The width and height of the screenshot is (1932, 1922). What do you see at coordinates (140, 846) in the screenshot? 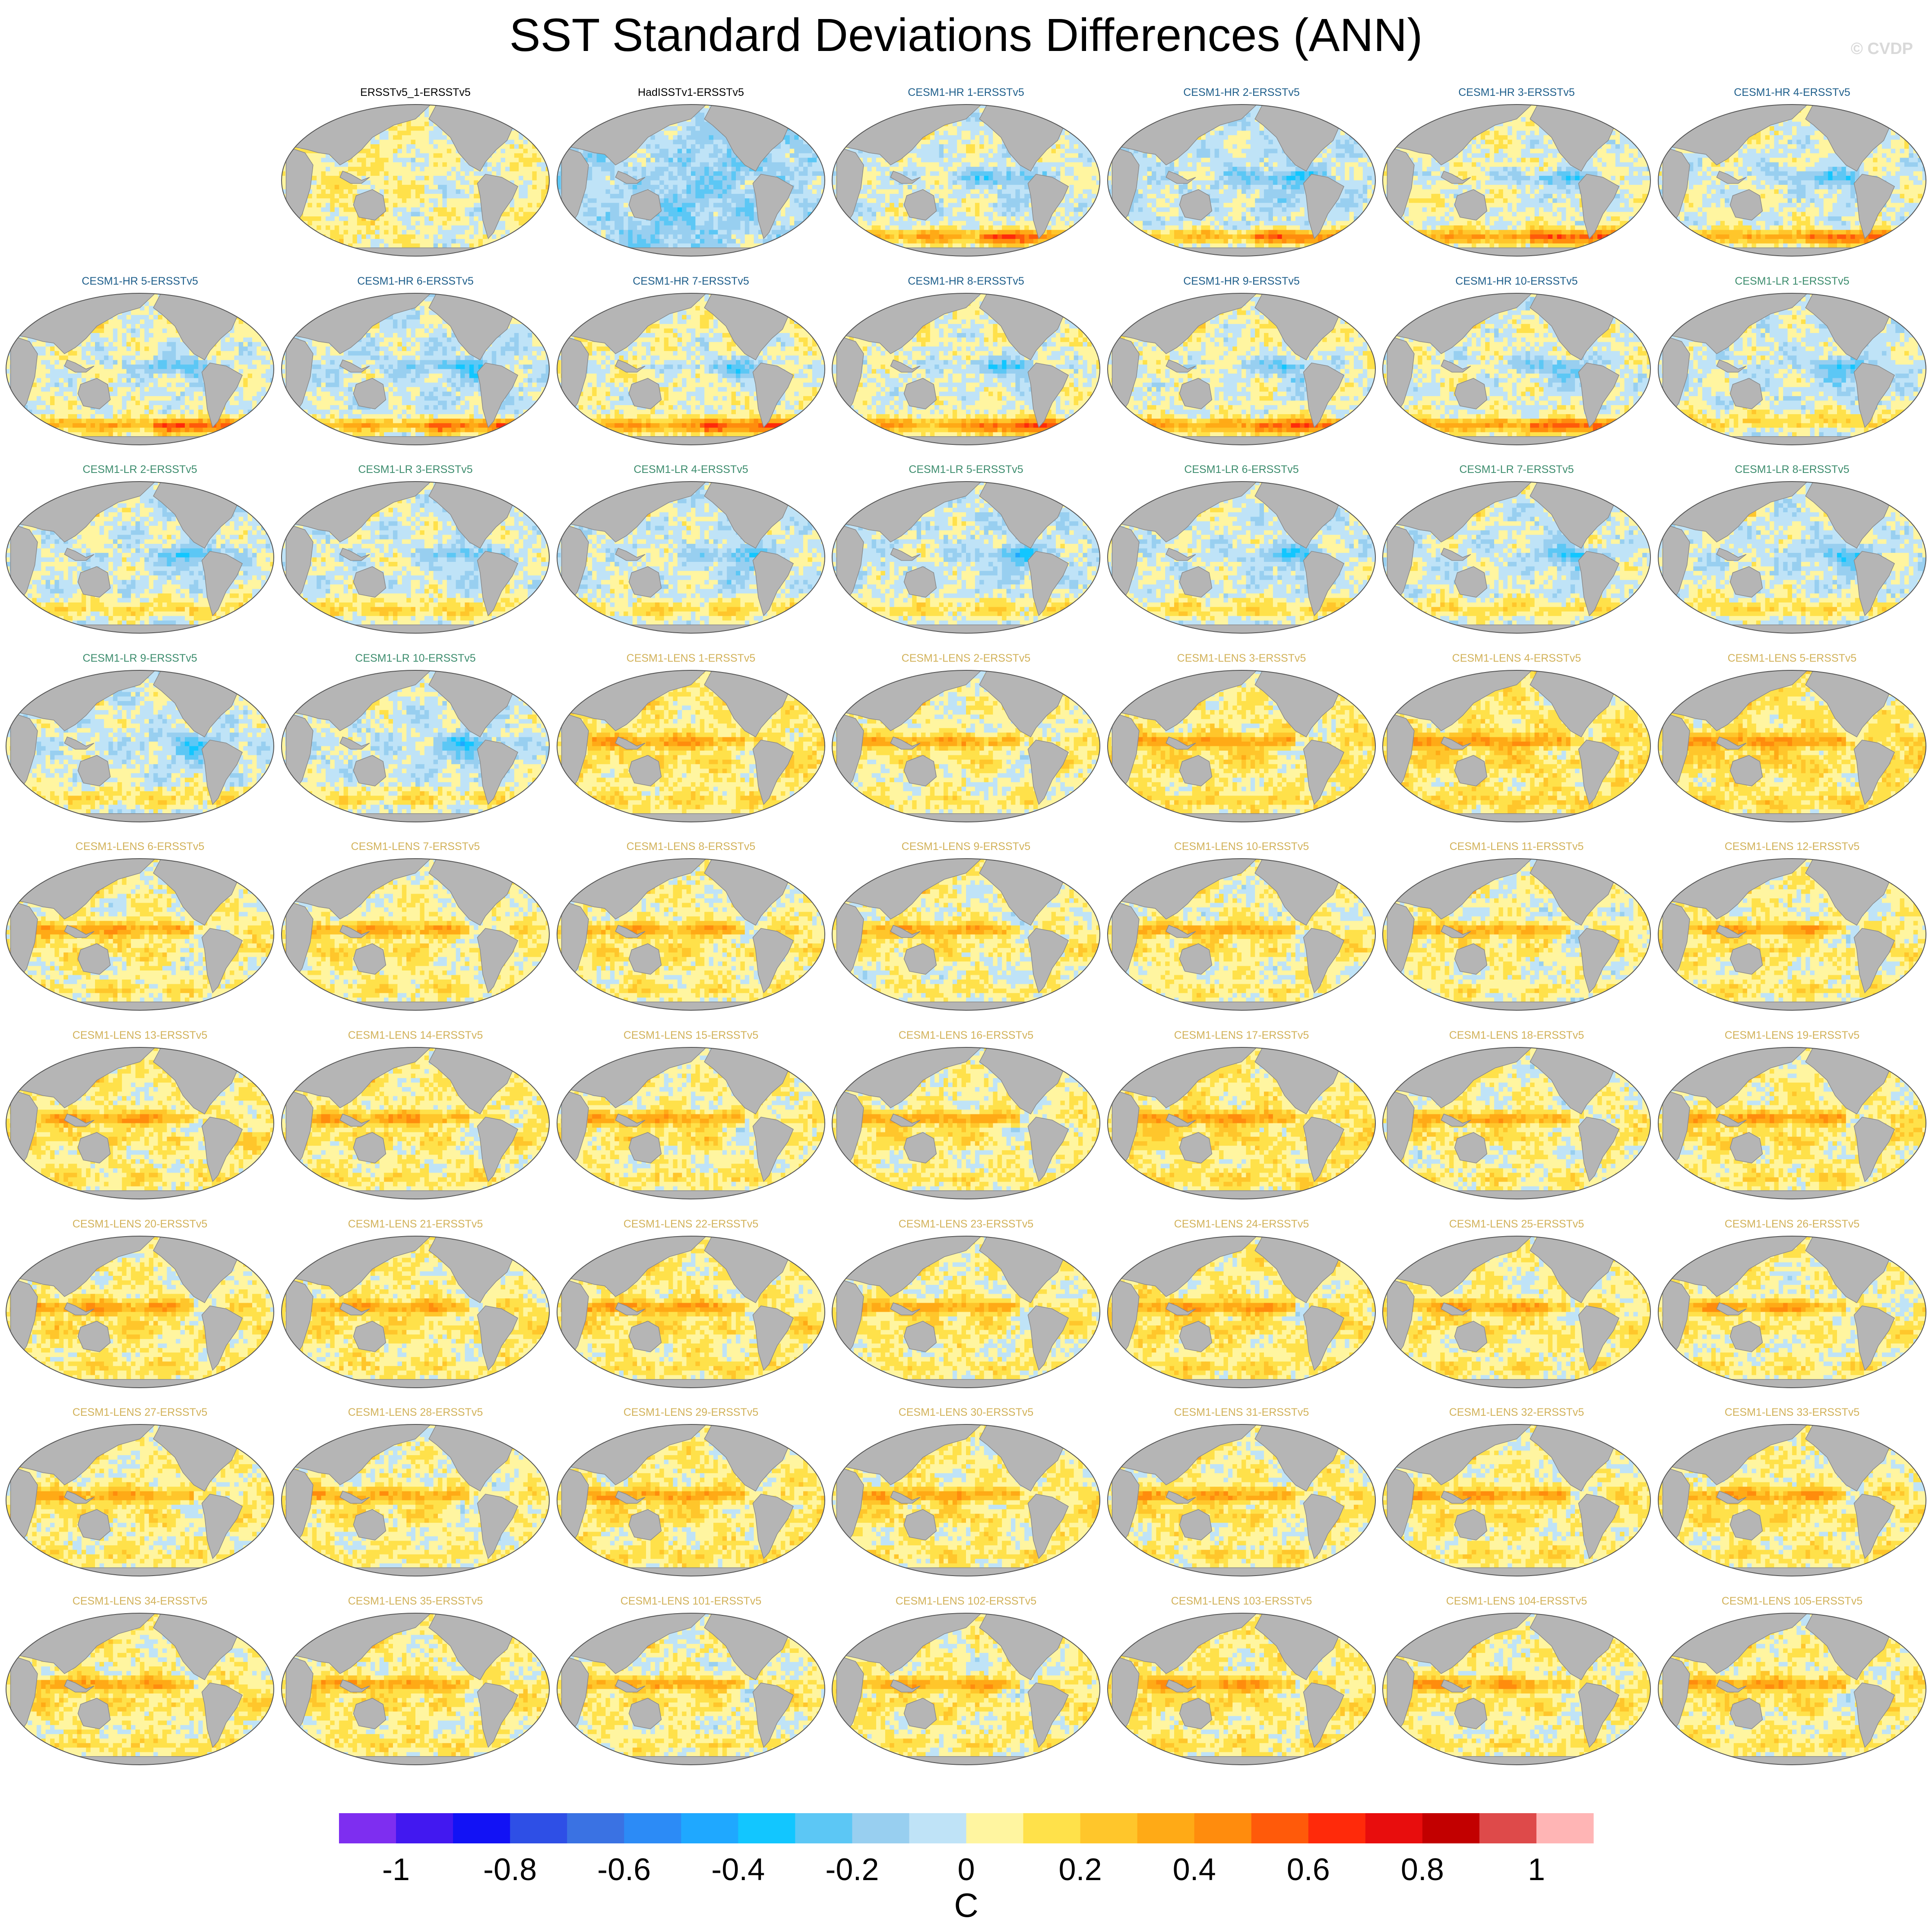
I see `panel-title: CESM1-LENS 6-ERSSTv5` at bounding box center [140, 846].